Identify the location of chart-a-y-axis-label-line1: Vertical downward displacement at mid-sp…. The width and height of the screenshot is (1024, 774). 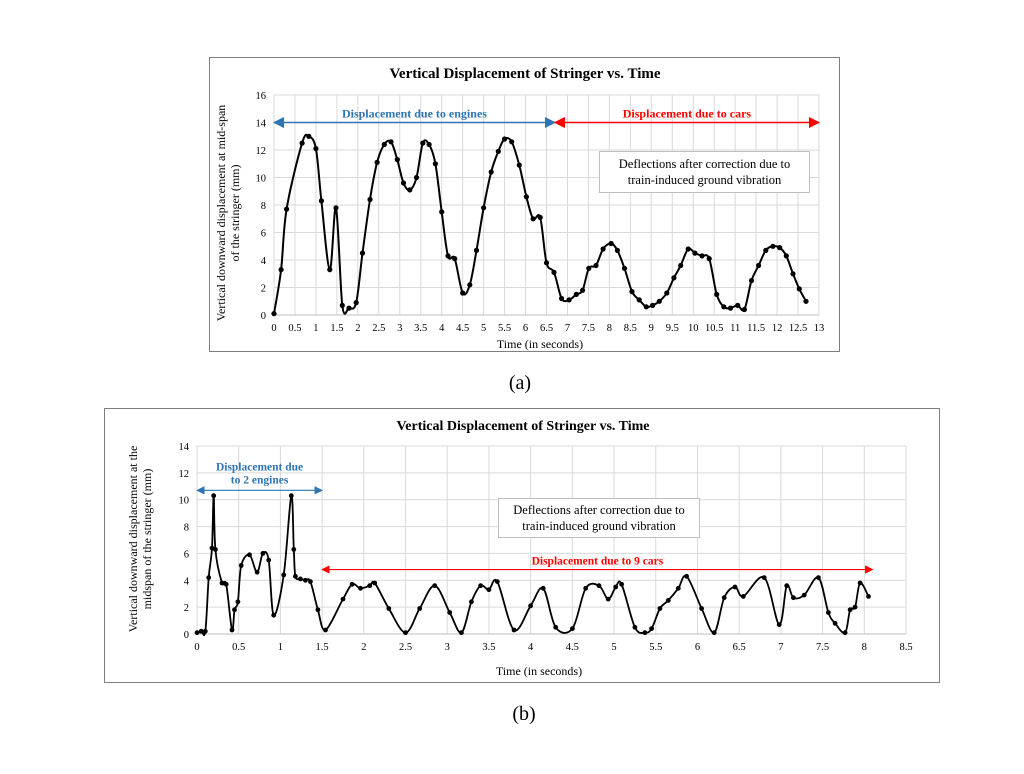
(221, 213).